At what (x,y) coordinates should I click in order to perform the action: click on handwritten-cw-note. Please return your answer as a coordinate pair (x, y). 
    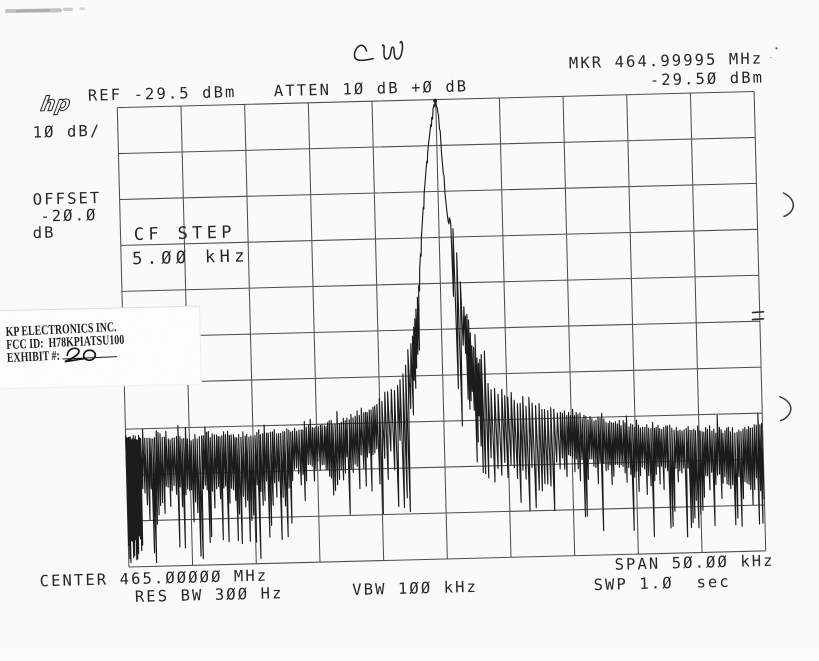
    Looking at the image, I should click on (378, 51).